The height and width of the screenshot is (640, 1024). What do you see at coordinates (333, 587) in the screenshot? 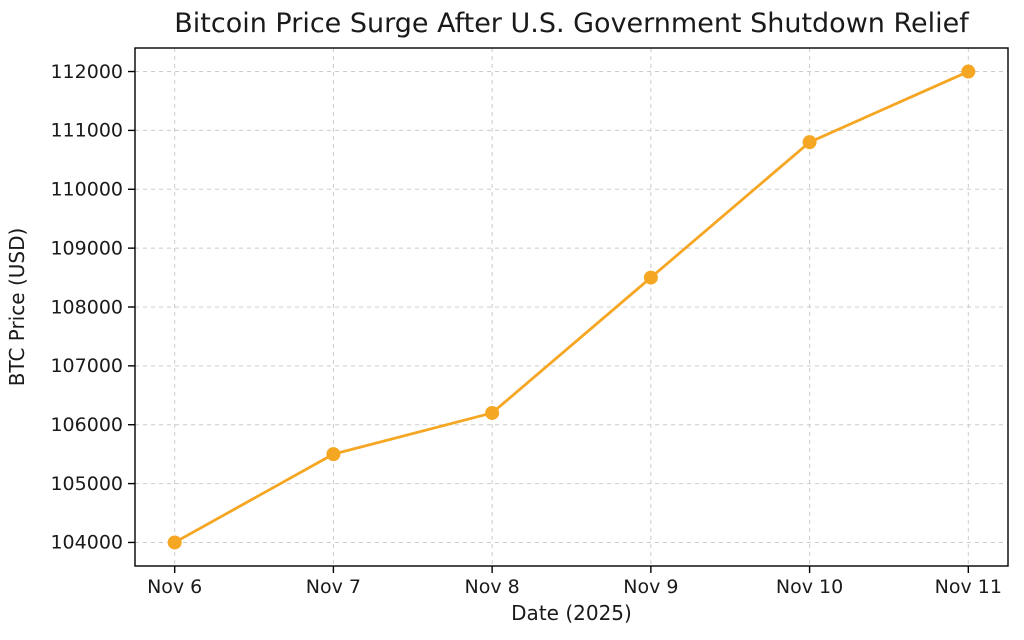
I see `x-tick-label-1: Nov 7` at bounding box center [333, 587].